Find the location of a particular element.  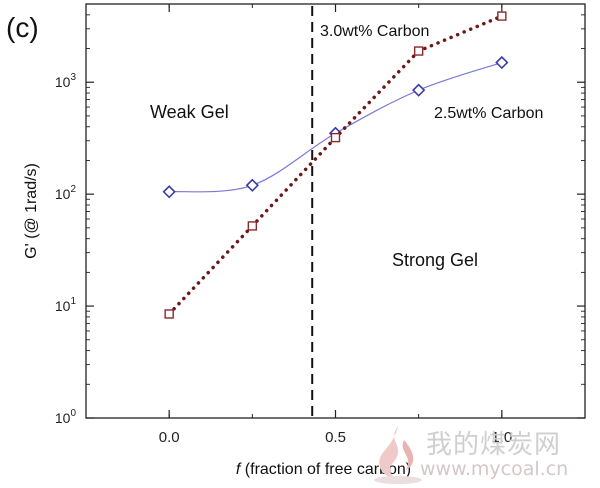

weak-gel-annotation: Weak Gel is located at coordinates (189, 112).